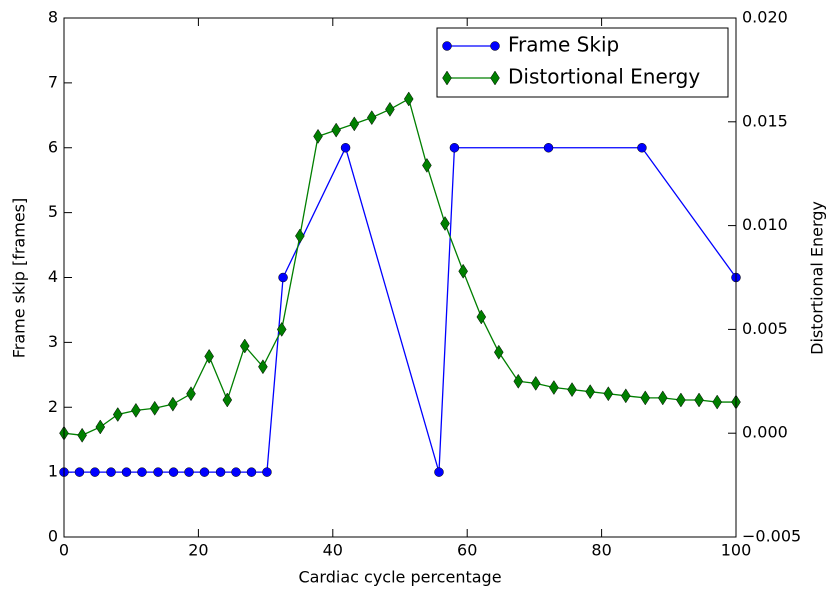 The image size is (830, 590). Describe the element at coordinates (333, 550) in the screenshot. I see `x-tick-label: 40` at that location.